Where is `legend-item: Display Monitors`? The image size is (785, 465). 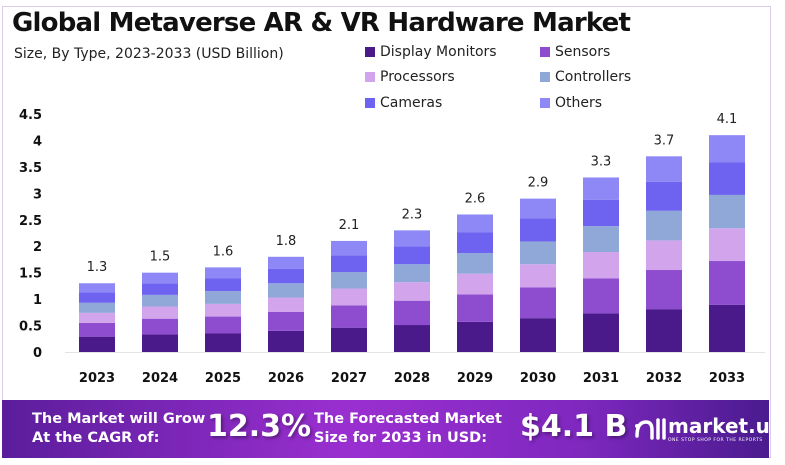 legend-item: Display Monitors is located at coordinates (431, 52).